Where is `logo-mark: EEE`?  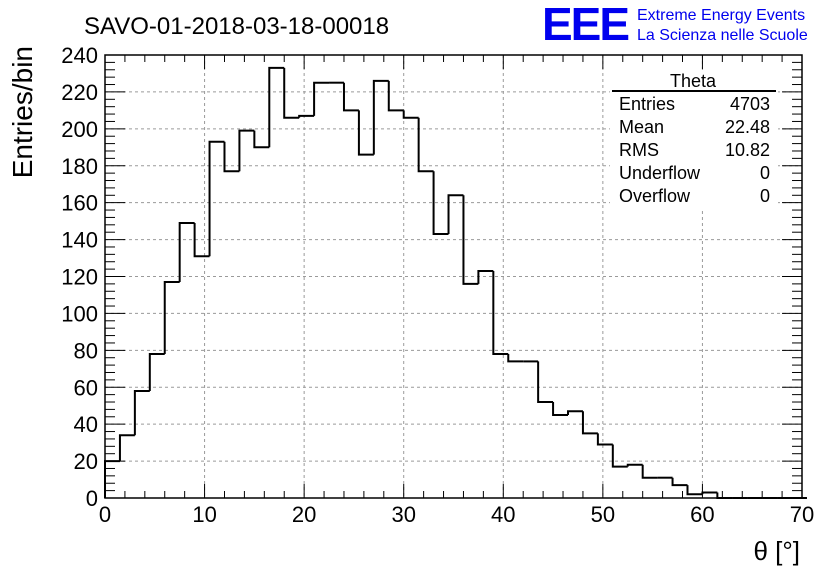
logo-mark: EEE is located at coordinates (585, 25).